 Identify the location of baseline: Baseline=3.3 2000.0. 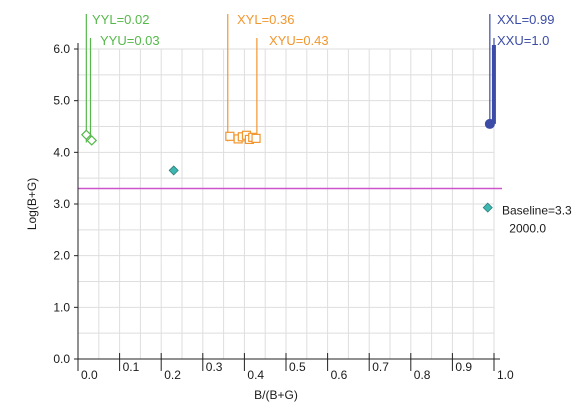
(325, 211).